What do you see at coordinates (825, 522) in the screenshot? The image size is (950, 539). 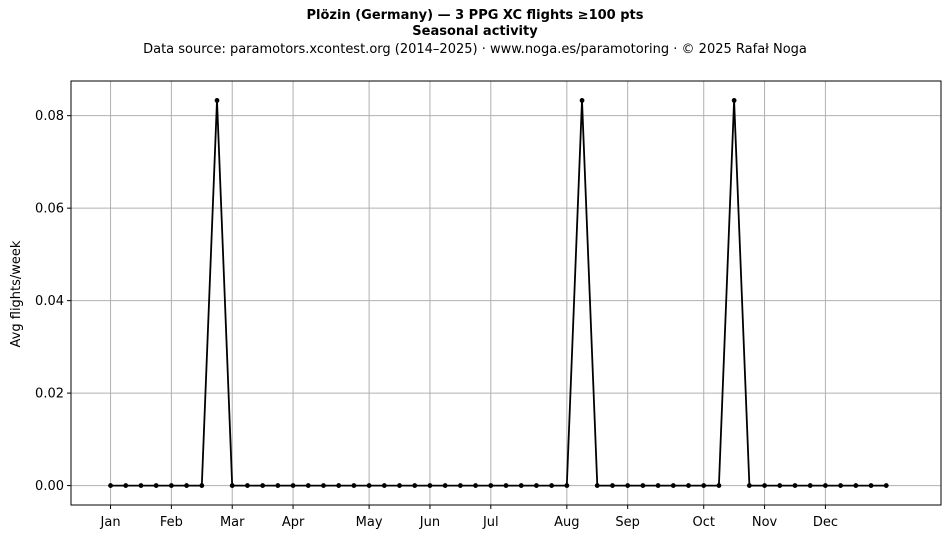 I see `x-tick-label: Dec` at bounding box center [825, 522].